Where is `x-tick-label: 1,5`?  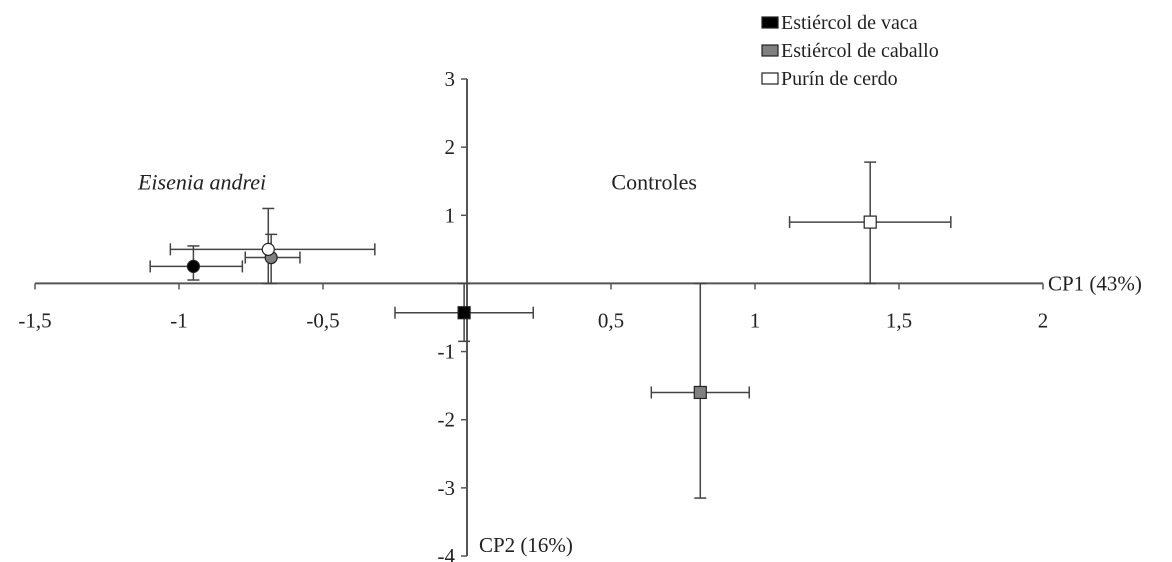 x-tick-label: 1,5 is located at coordinates (899, 320).